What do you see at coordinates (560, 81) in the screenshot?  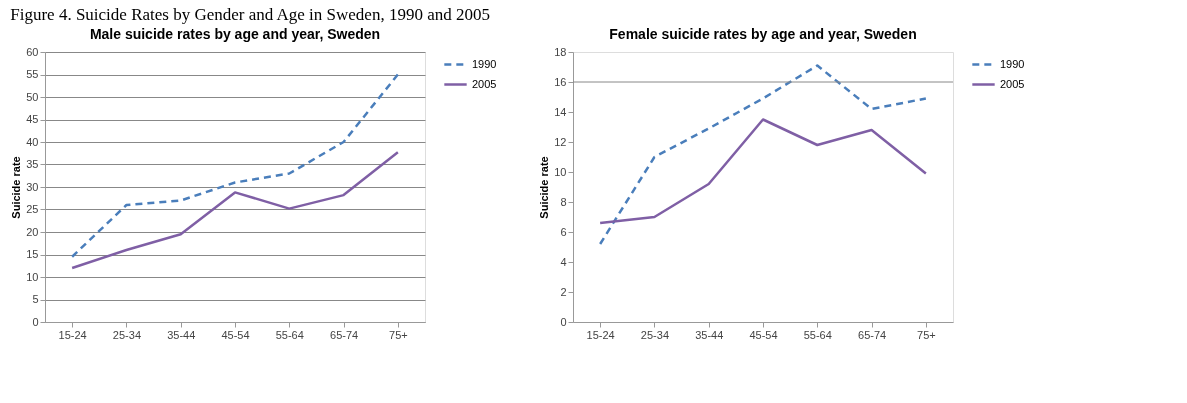 I see `y-tick-label: 16` at bounding box center [560, 81].